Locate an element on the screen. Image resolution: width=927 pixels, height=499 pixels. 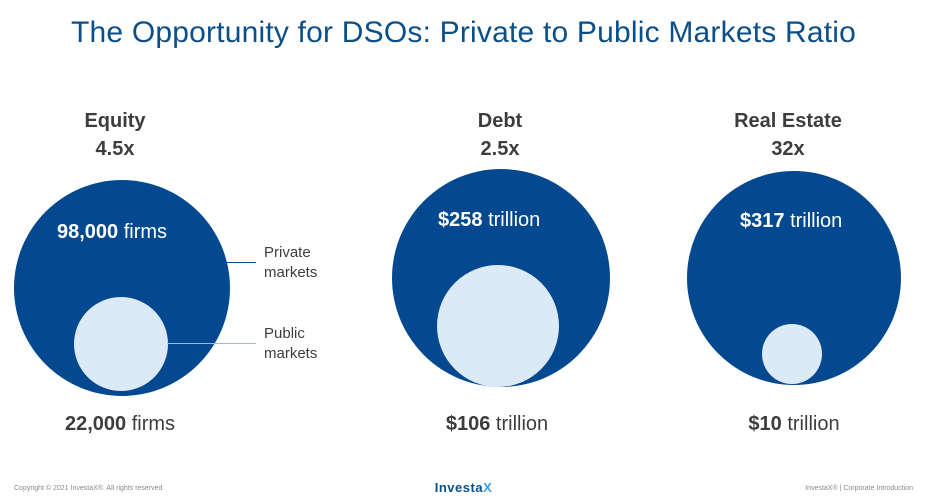
real-estate-public-value: $10 is located at coordinates (765, 424).